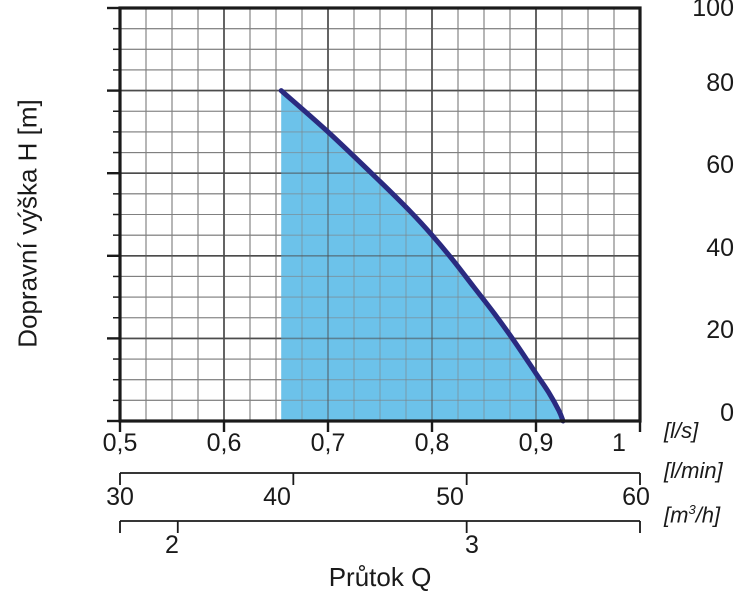 Image resolution: width=734 pixels, height=600 pixels. What do you see at coordinates (619, 443) in the screenshot?
I see `x-tick-label: 1` at bounding box center [619, 443].